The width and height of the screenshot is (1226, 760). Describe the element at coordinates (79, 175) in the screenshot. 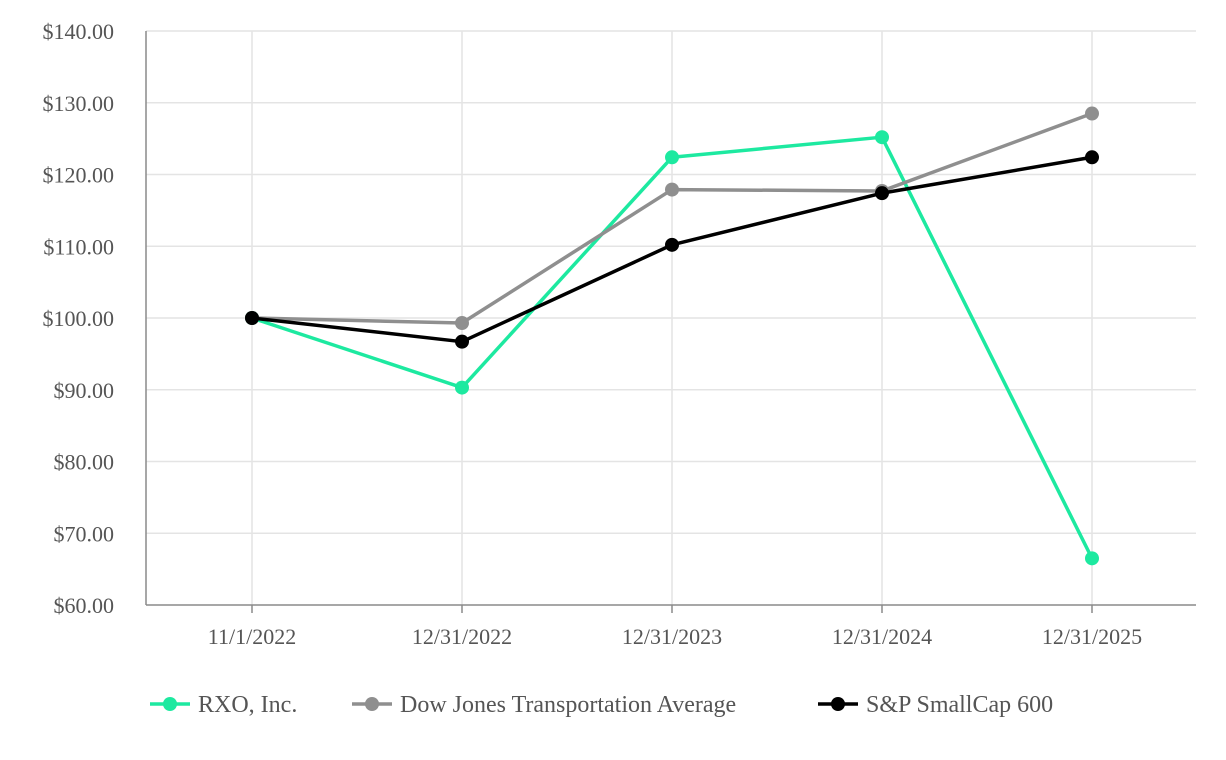

I see `y-tick-label: $120.00` at that location.